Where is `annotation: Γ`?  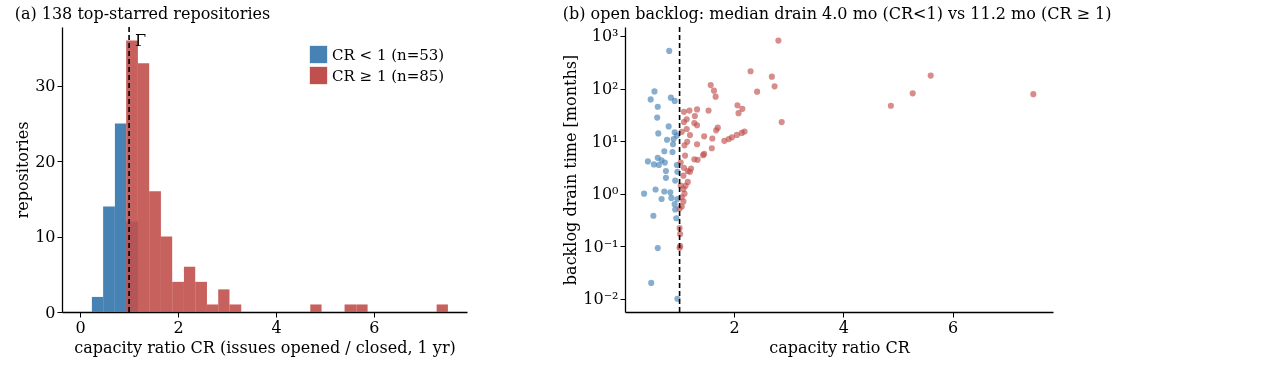
annotation: Γ is located at coordinates (140, 40).